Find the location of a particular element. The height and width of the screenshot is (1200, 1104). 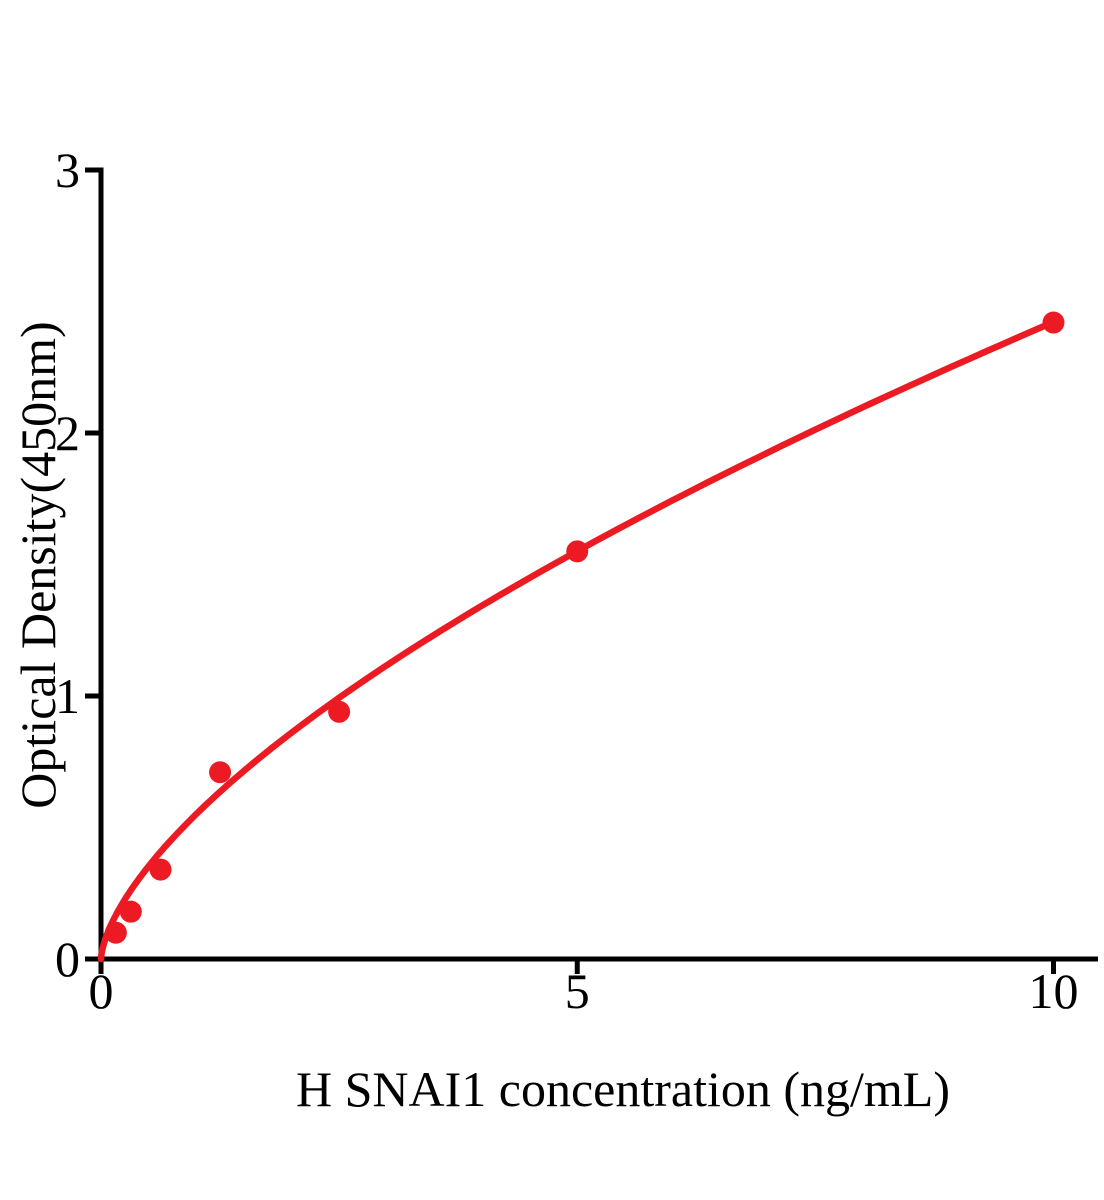

data-point-0.625ng is located at coordinates (160, 869).